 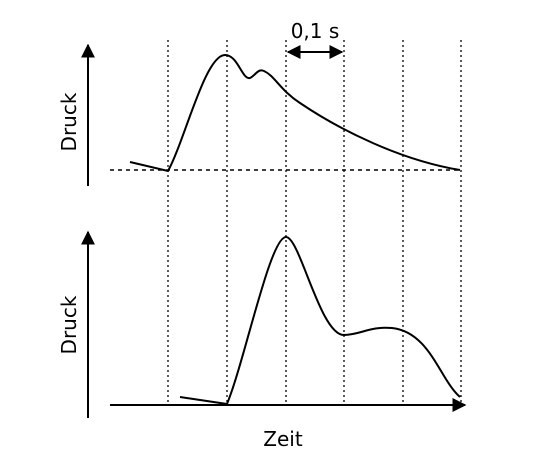 What do you see at coordinates (69, 121) in the screenshot?
I see `top-y-label: Druck` at bounding box center [69, 121].